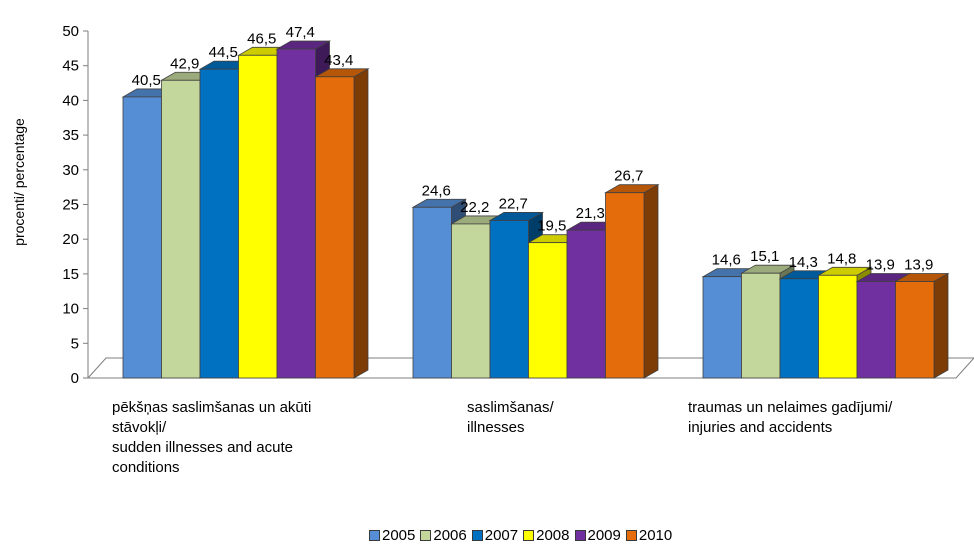 The width and height of the screenshot is (974, 554). Describe the element at coordinates (513, 203) in the screenshot. I see `data-label: 22,7` at that location.